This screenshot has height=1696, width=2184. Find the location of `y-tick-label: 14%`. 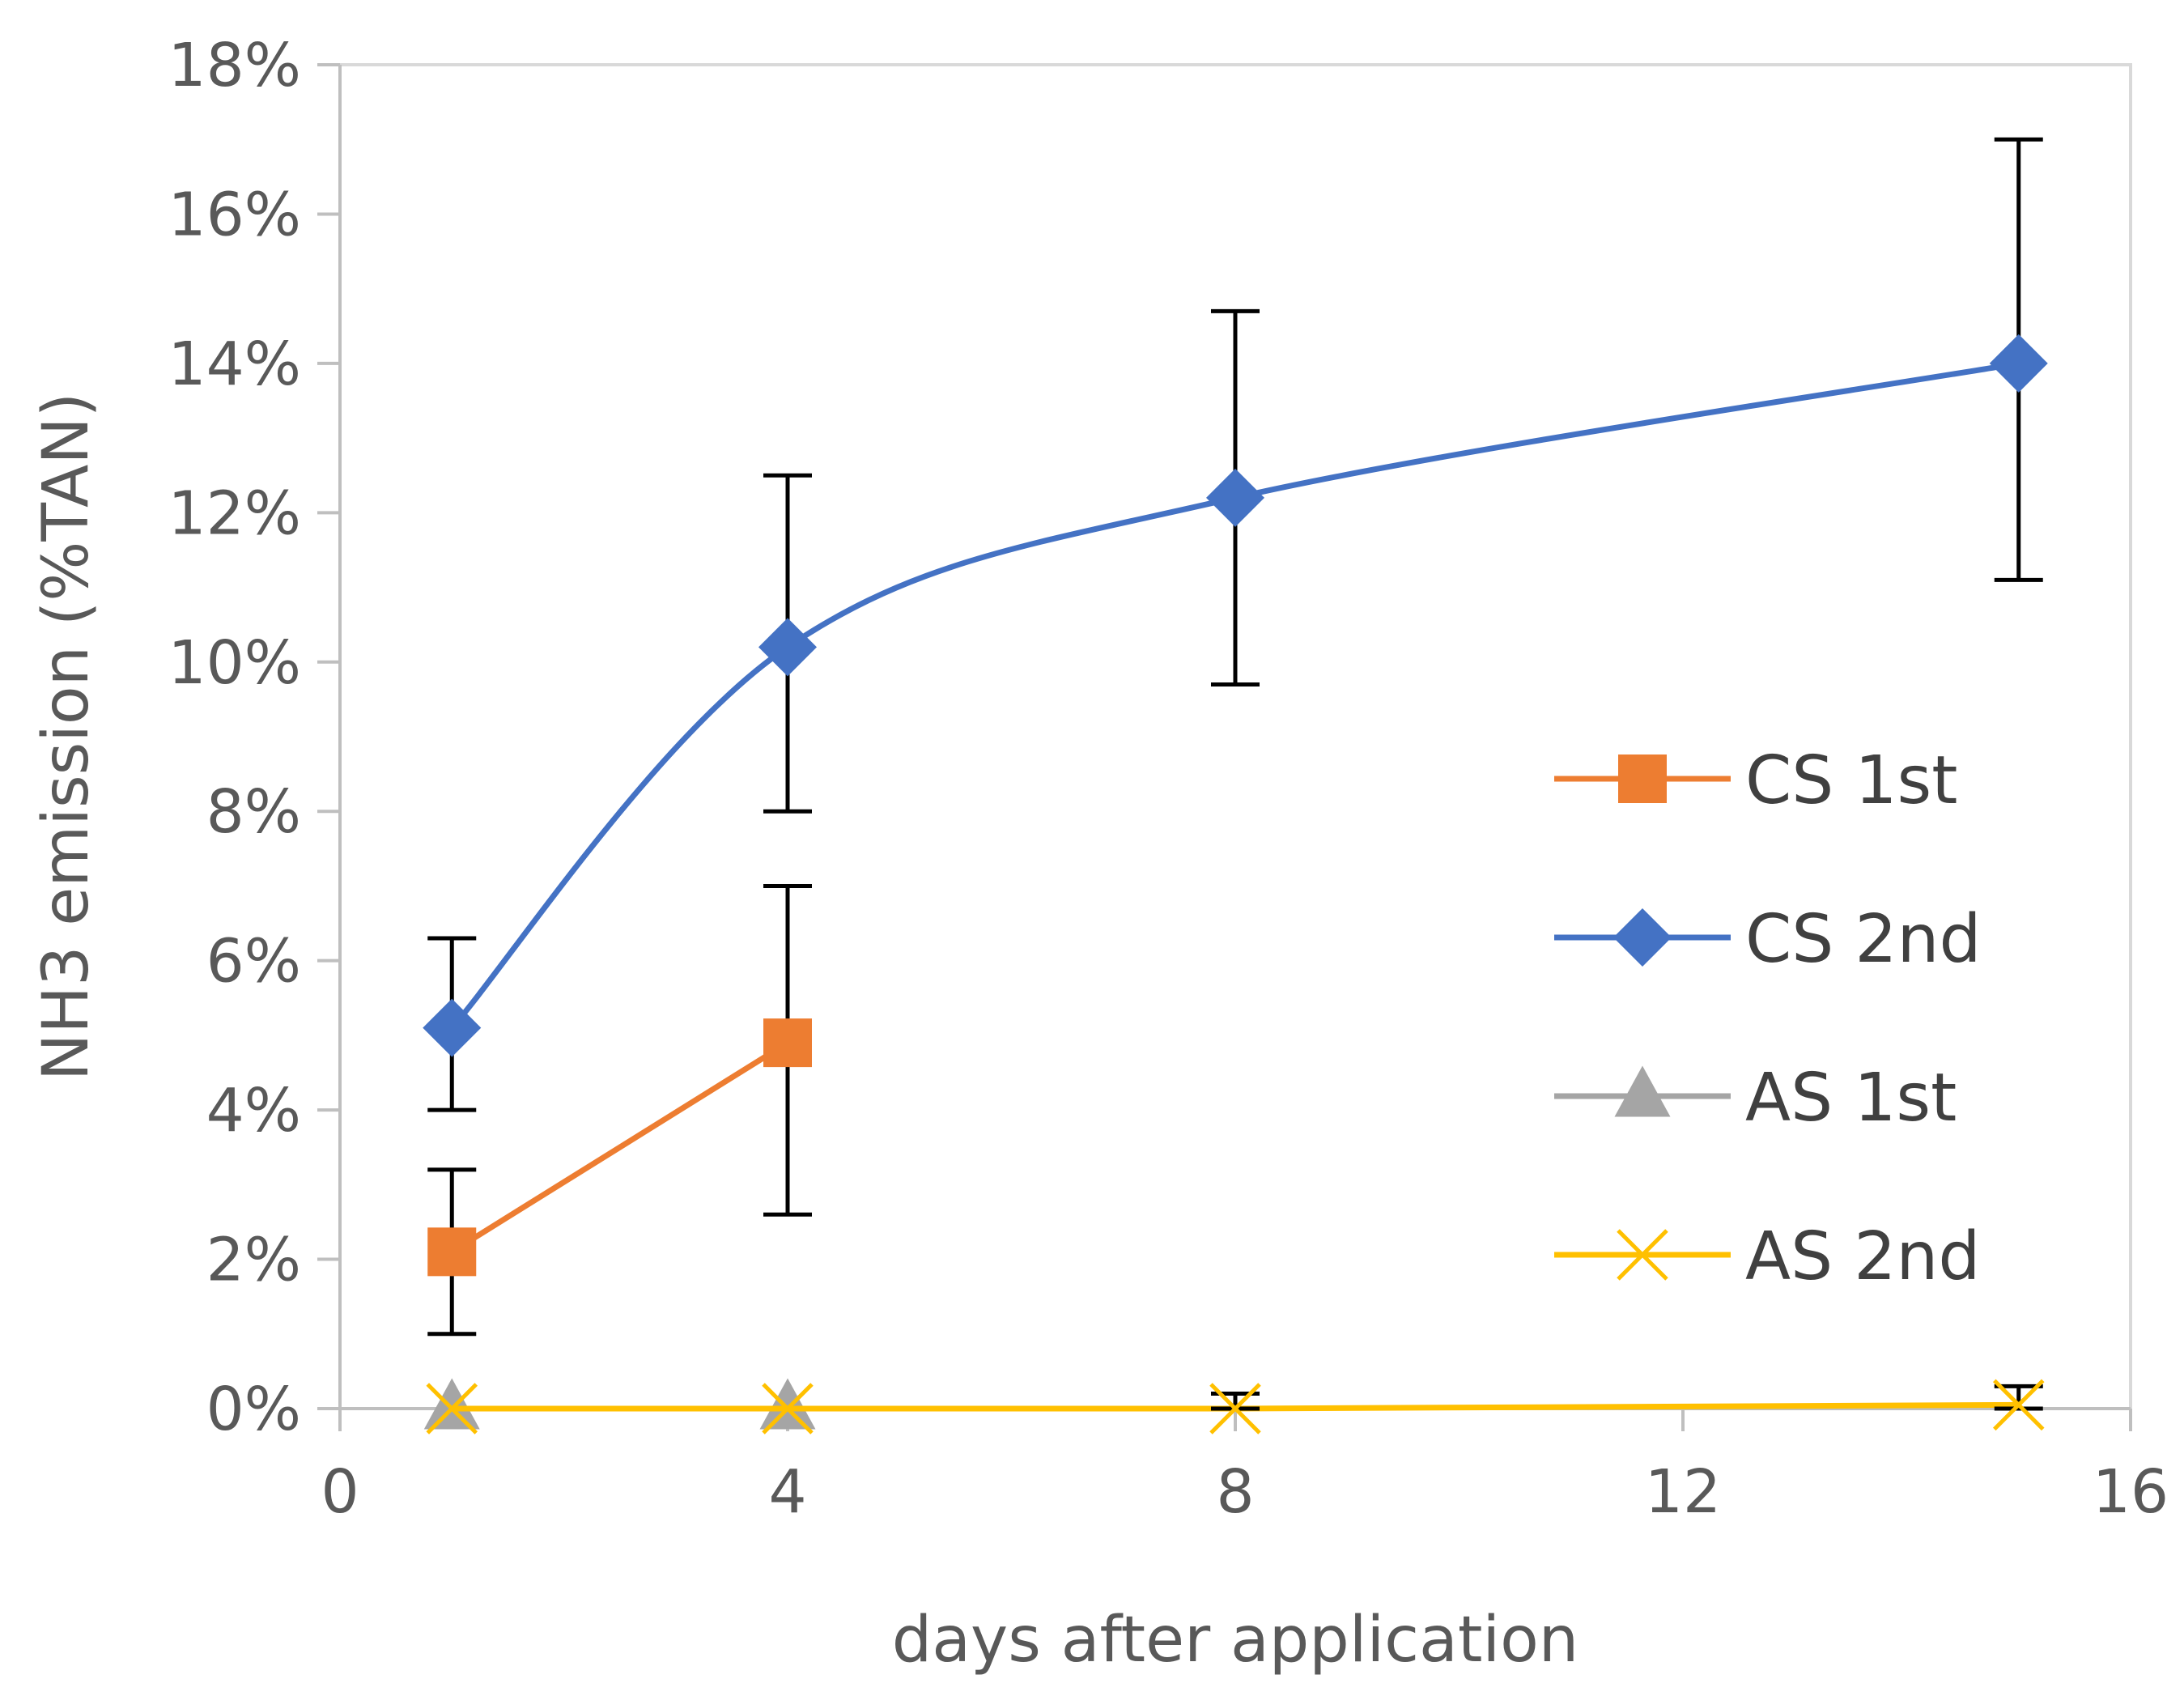

y-tick-label: 14% is located at coordinates (235, 364).